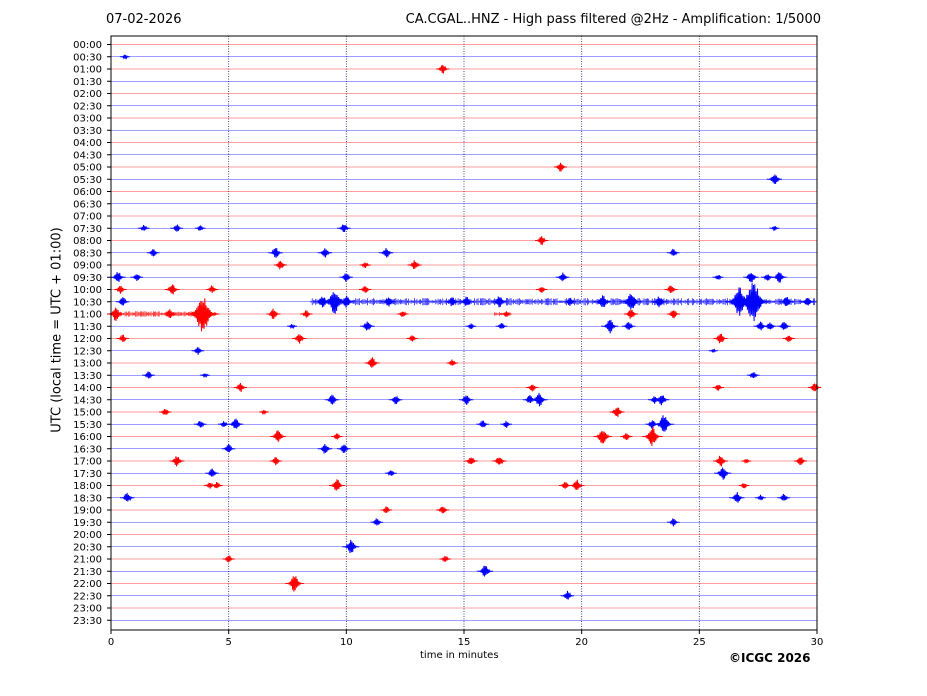 The height and width of the screenshot is (696, 927). Describe the element at coordinates (87, 376) in the screenshot. I see `y-tick-label: 13:30` at that location.